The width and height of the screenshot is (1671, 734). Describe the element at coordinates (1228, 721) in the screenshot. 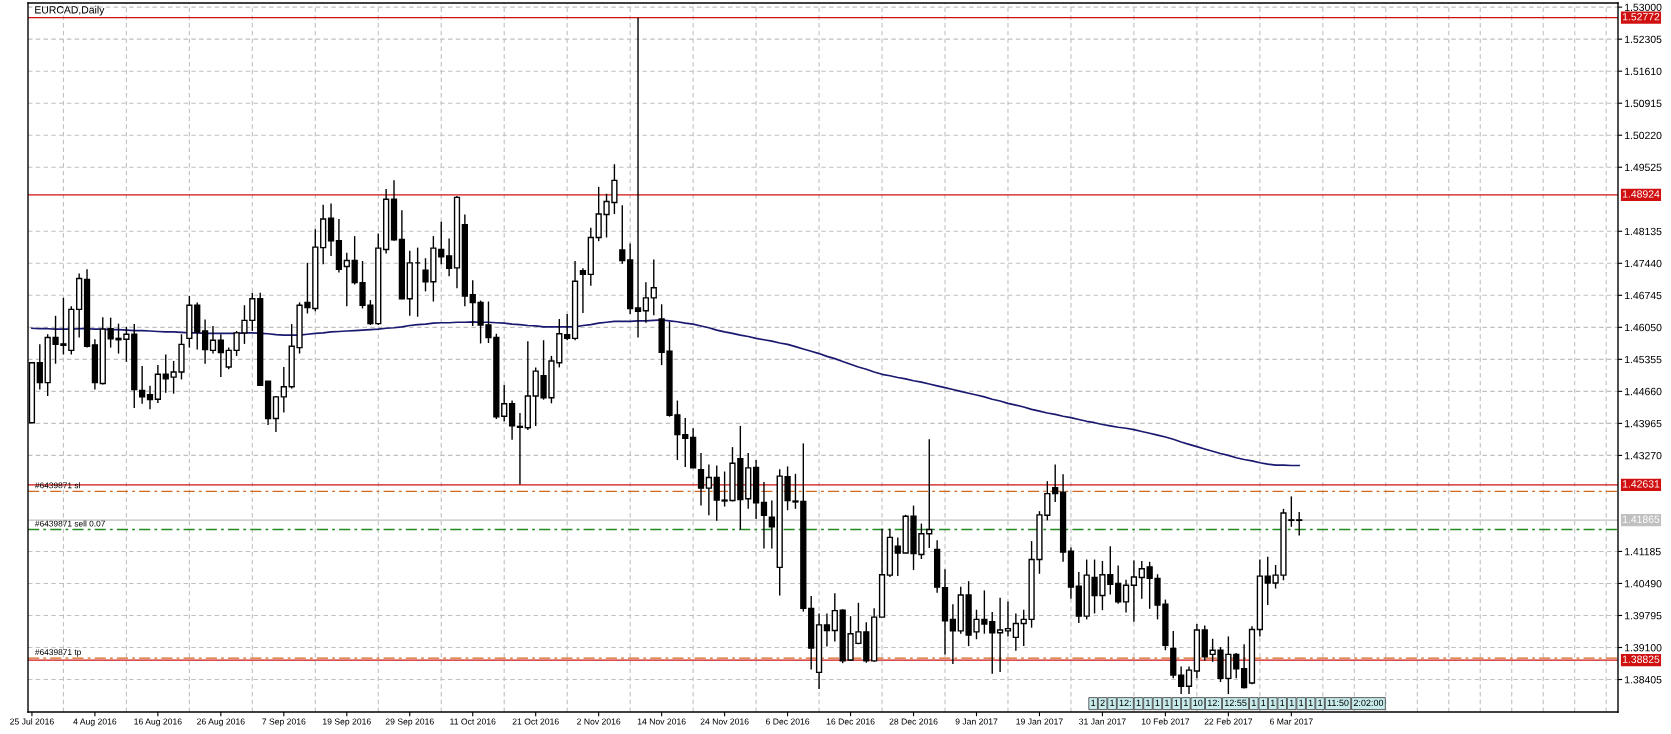

I see `x-tick-label: 22 Feb 2017` at that location.